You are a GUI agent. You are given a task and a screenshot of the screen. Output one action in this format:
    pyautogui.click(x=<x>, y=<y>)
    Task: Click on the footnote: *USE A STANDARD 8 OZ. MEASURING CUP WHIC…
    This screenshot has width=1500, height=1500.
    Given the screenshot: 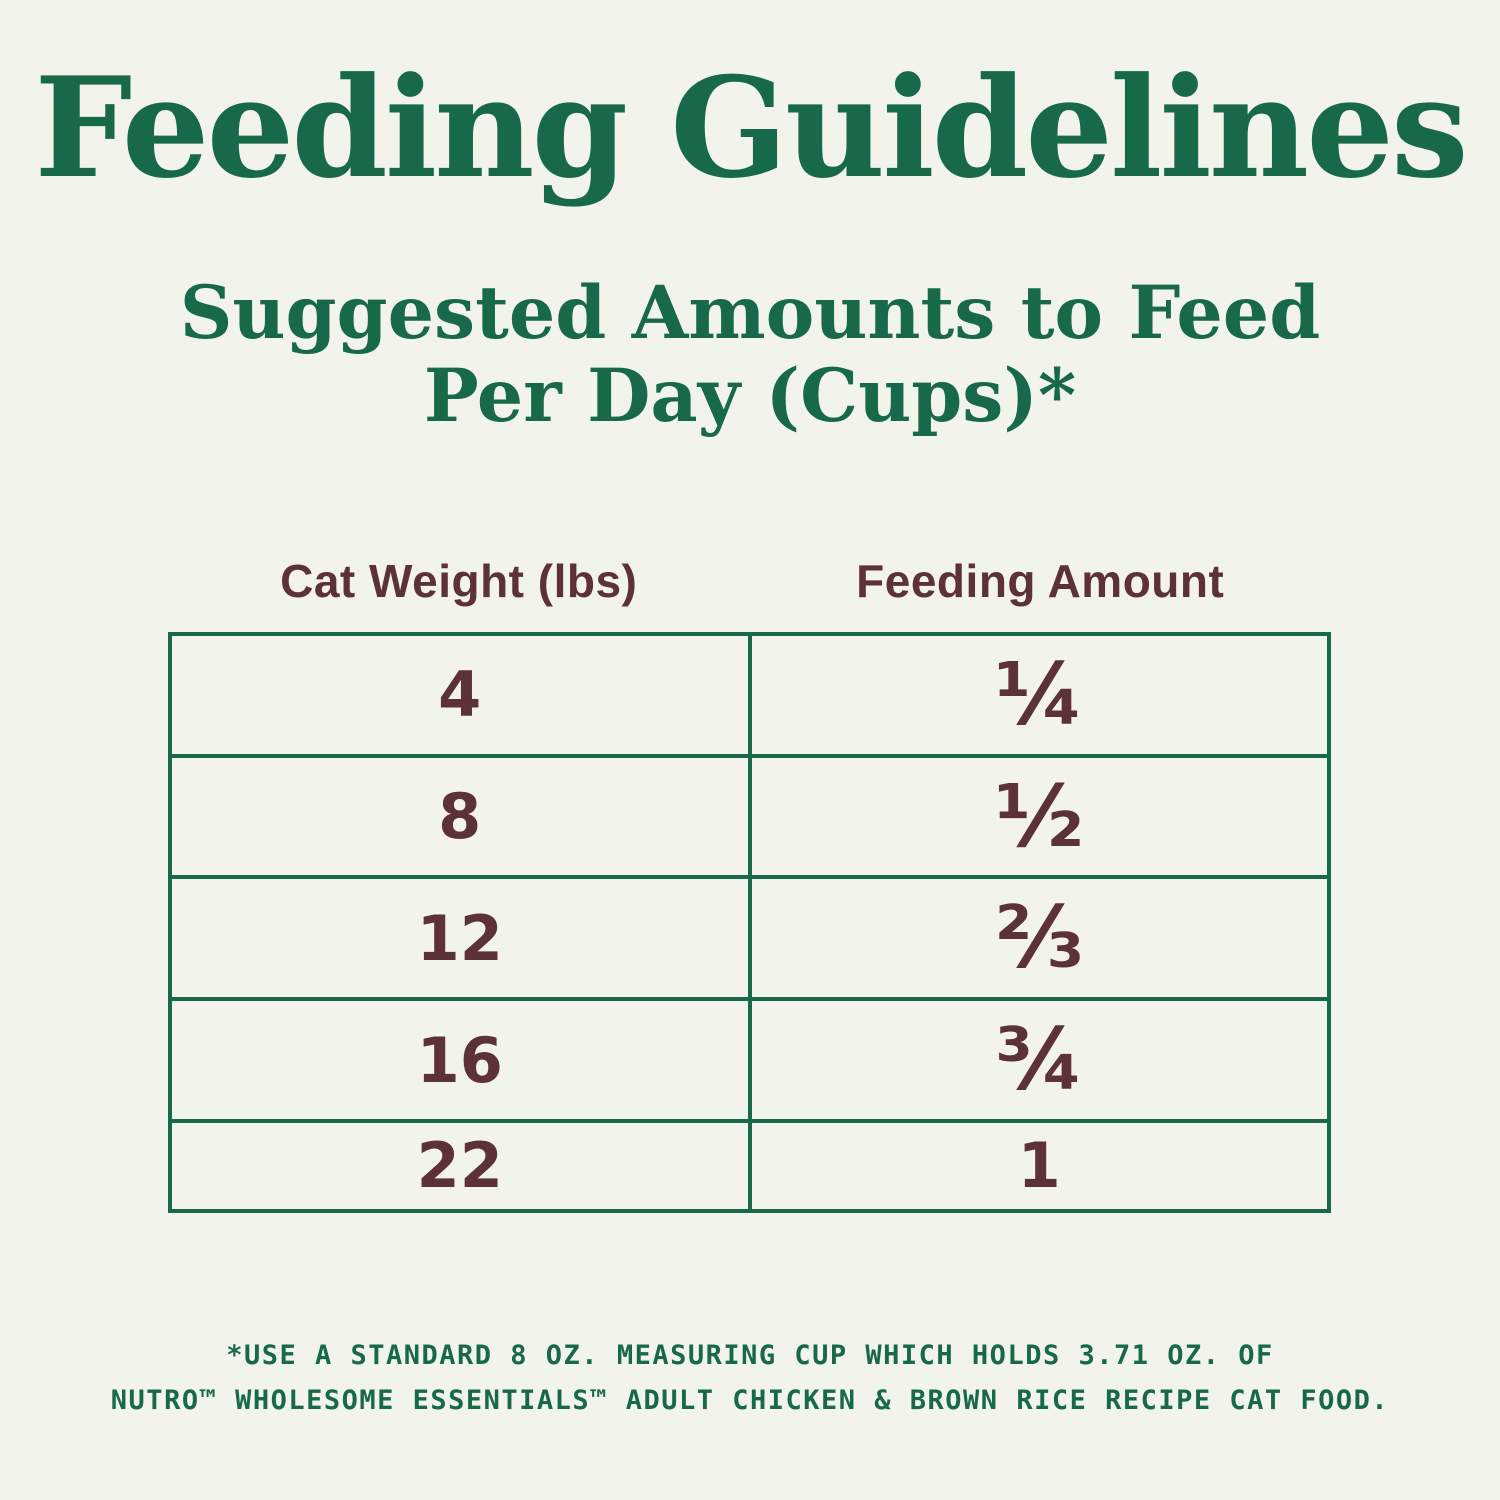 What is the action you would take?
    pyautogui.click(x=750, y=1378)
    